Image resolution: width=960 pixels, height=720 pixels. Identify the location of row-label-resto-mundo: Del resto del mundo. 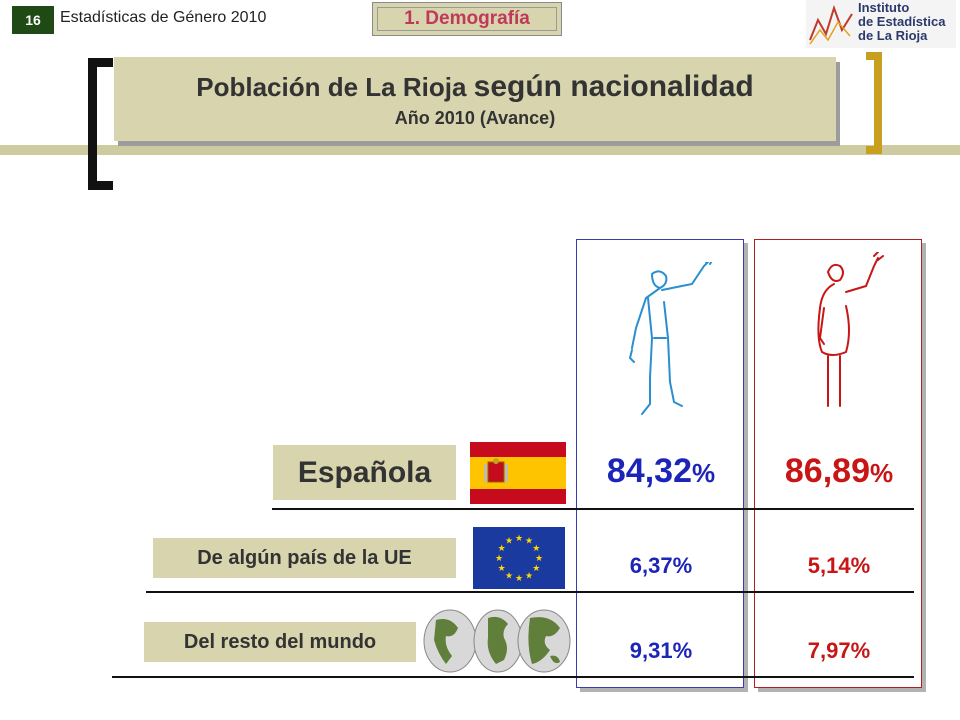
(280, 642).